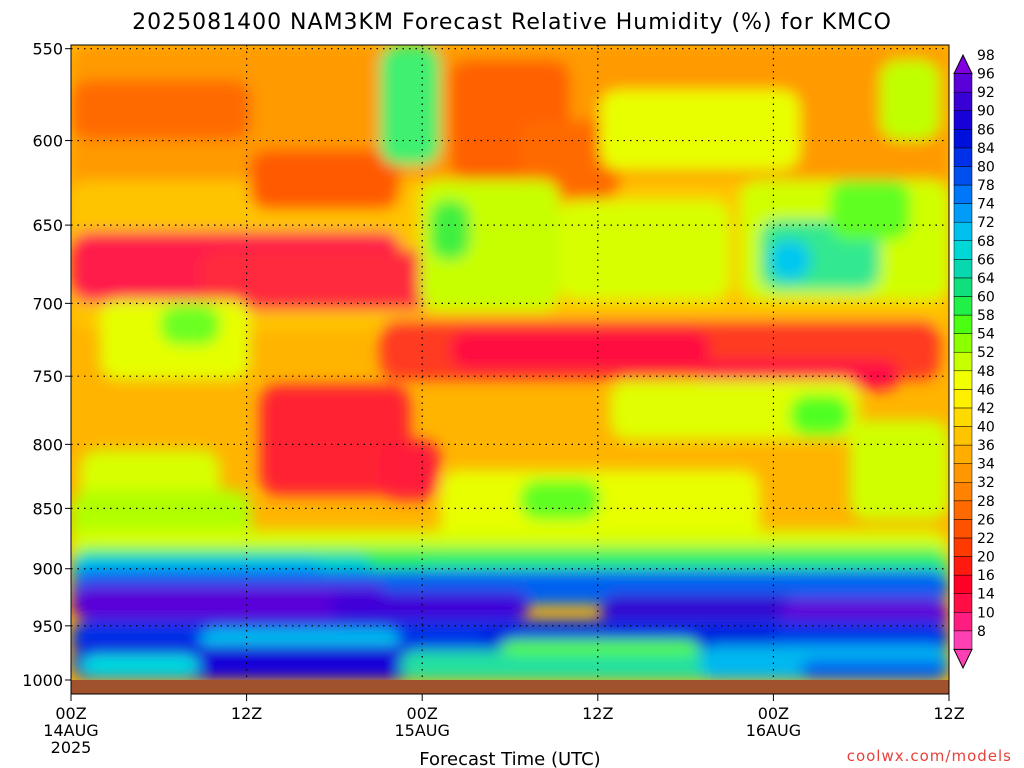 Image resolution: width=1024 pixels, height=768 pixels. I want to click on colorbar-max-arrow, so click(963, 64).